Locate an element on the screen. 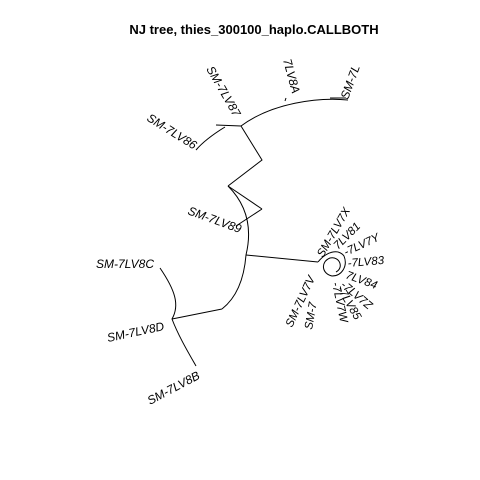  right-cluster-knot is located at coordinates (331, 264).